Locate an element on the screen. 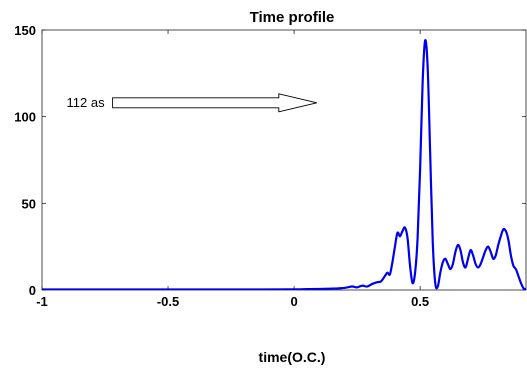  y-tick-label: 50 is located at coordinates (29, 203).